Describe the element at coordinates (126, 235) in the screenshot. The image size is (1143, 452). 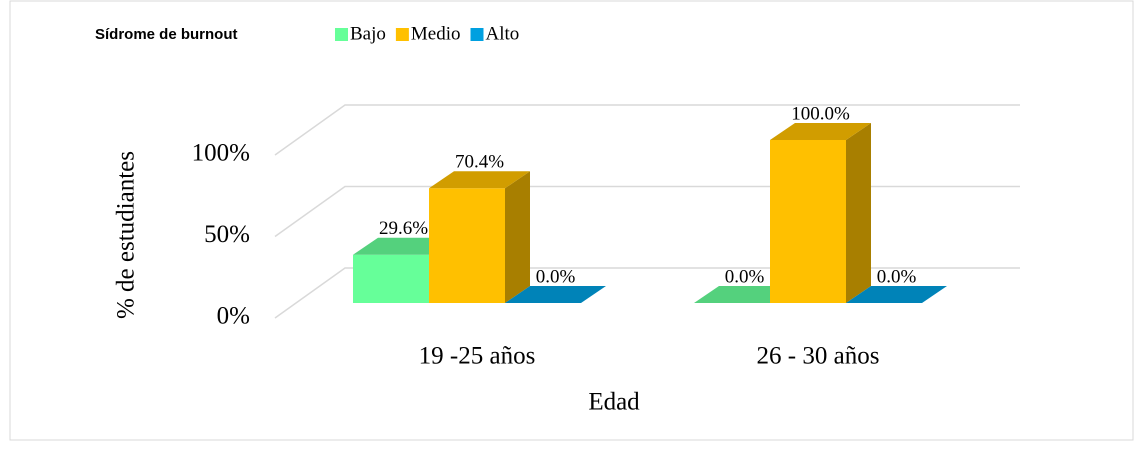
I see `y-axis-label: % de estudiantes` at that location.